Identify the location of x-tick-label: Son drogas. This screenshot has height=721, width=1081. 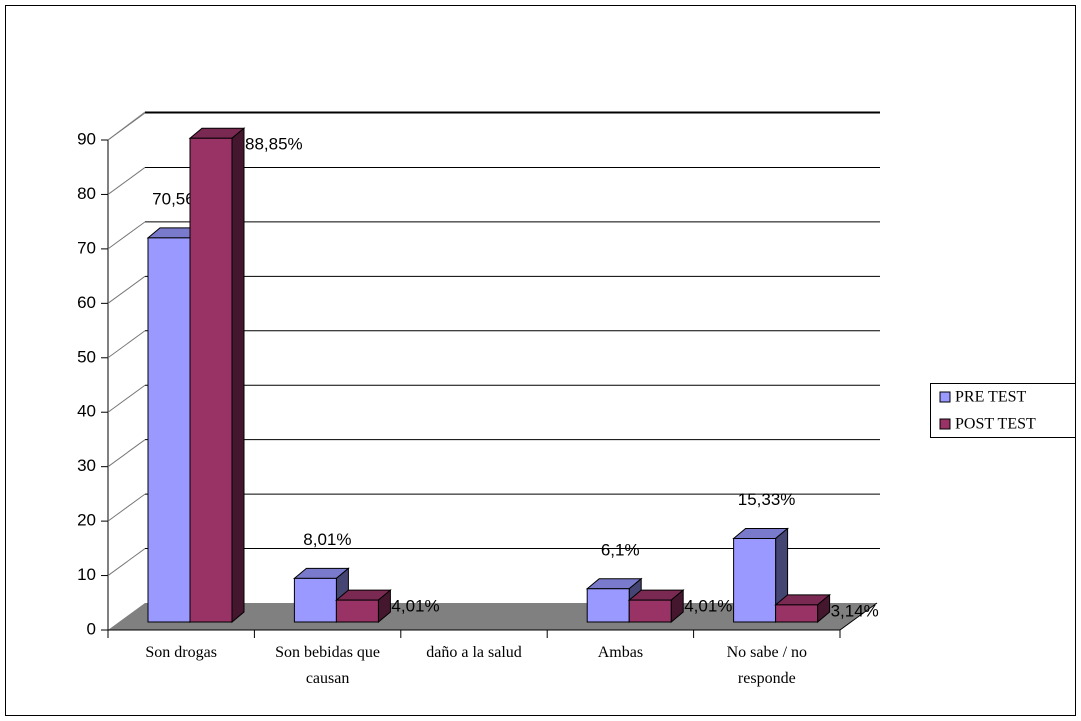
(181, 652).